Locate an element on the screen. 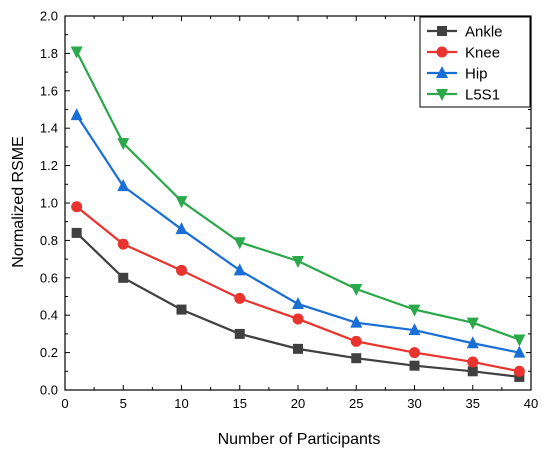 This screenshot has height=463, width=550. legend-marker-ankle is located at coordinates (442, 31).